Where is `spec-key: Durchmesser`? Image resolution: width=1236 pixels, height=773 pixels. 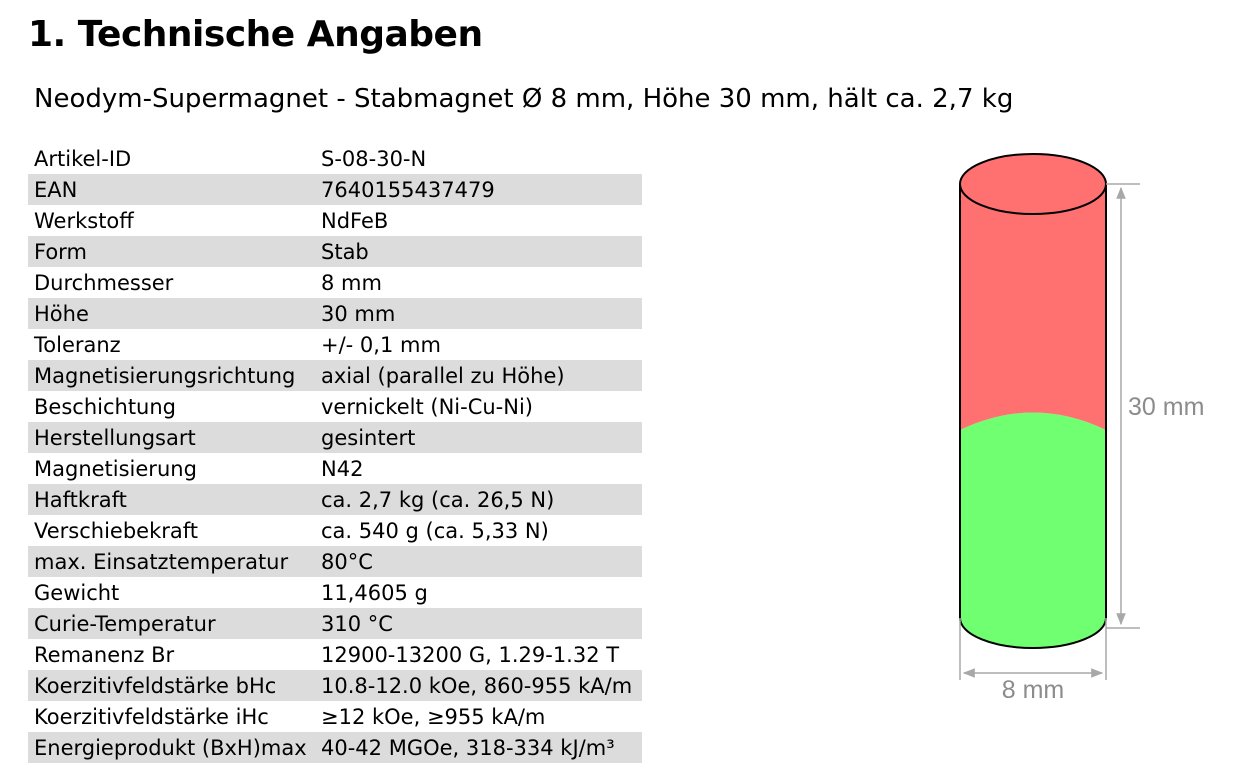
spec-key: Durchmesser is located at coordinates (104, 282).